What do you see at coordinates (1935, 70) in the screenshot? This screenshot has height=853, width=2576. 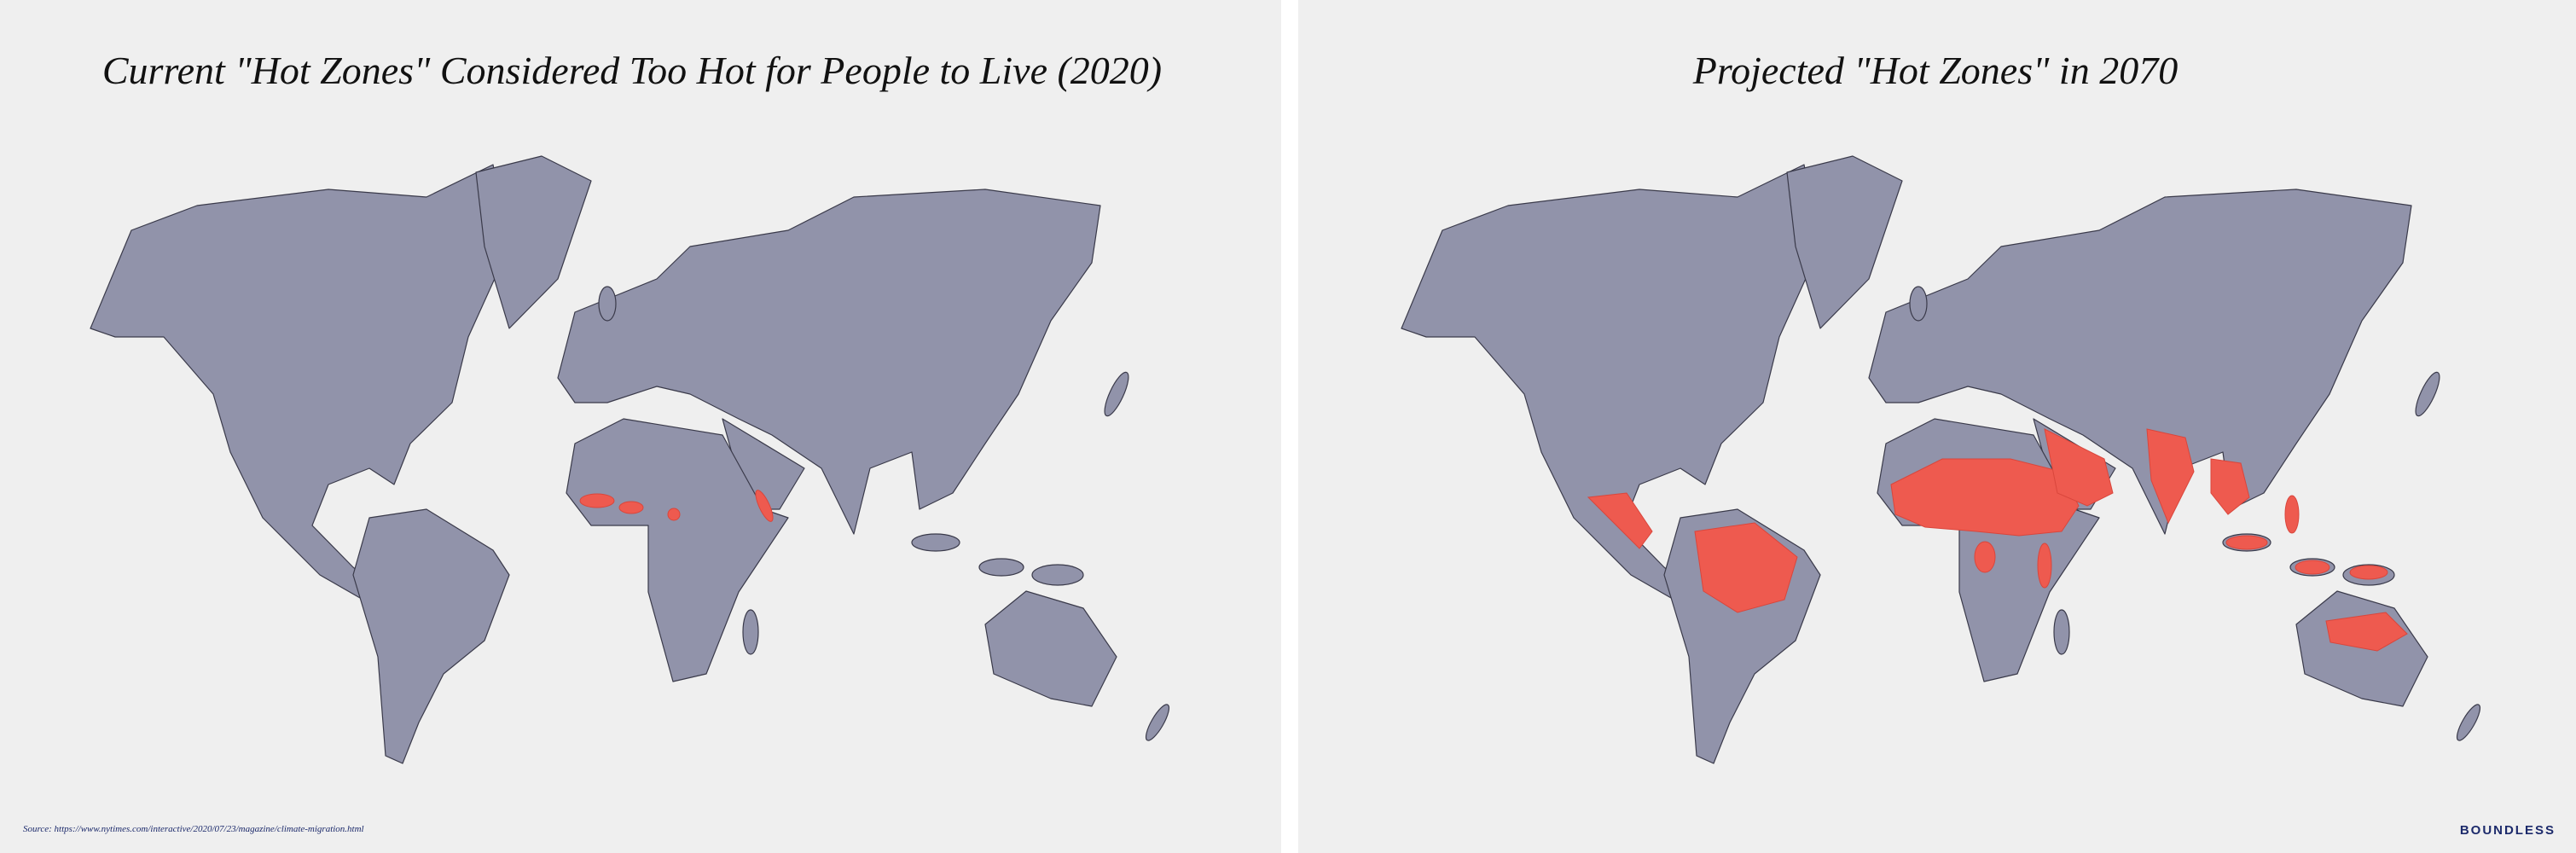 I see `panel-title: Projected "Hot Zones" in 2070` at bounding box center [1935, 70].